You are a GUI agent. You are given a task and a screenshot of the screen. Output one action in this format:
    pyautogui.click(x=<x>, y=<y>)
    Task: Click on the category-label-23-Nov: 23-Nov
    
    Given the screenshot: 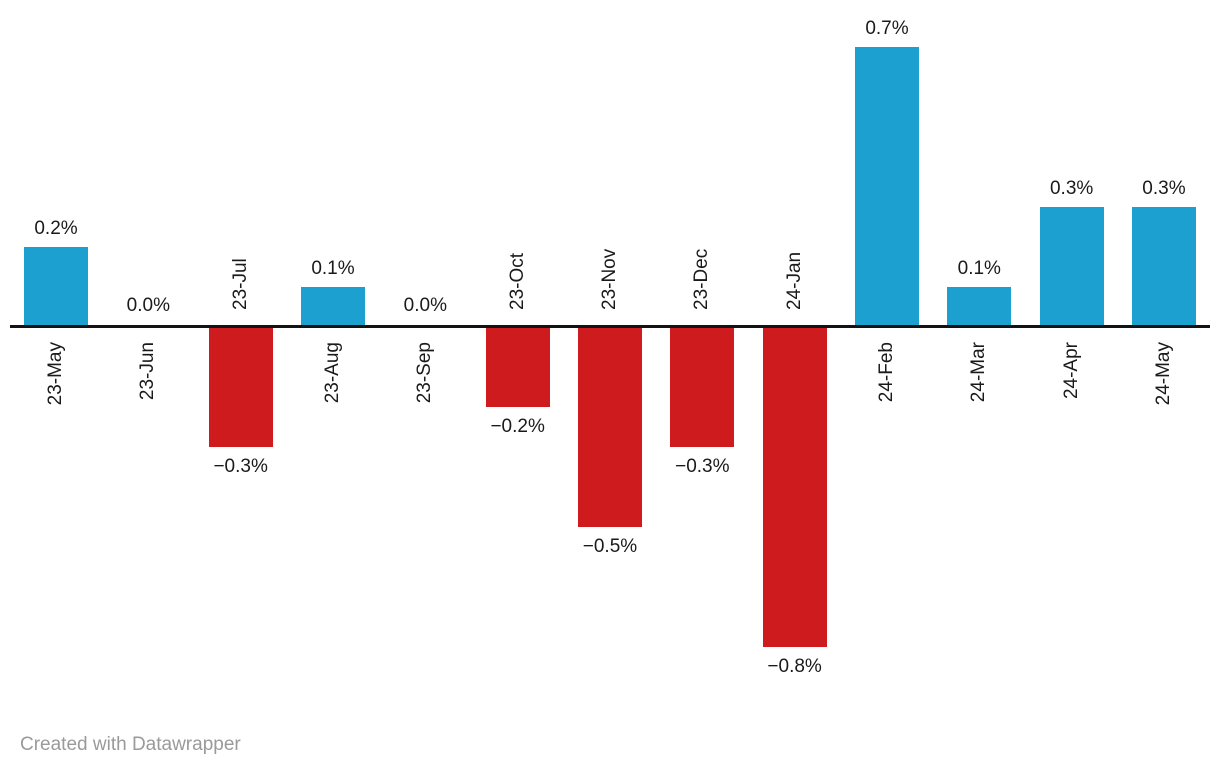 What is the action you would take?
    pyautogui.click(x=609, y=279)
    